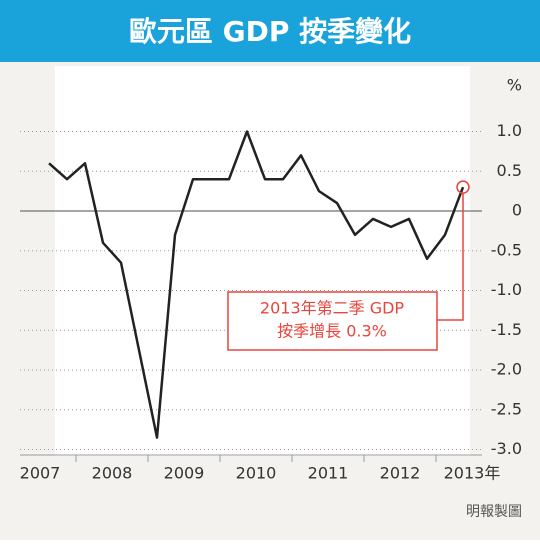  I want to click on x-tick-label: 2009, so click(184, 473).